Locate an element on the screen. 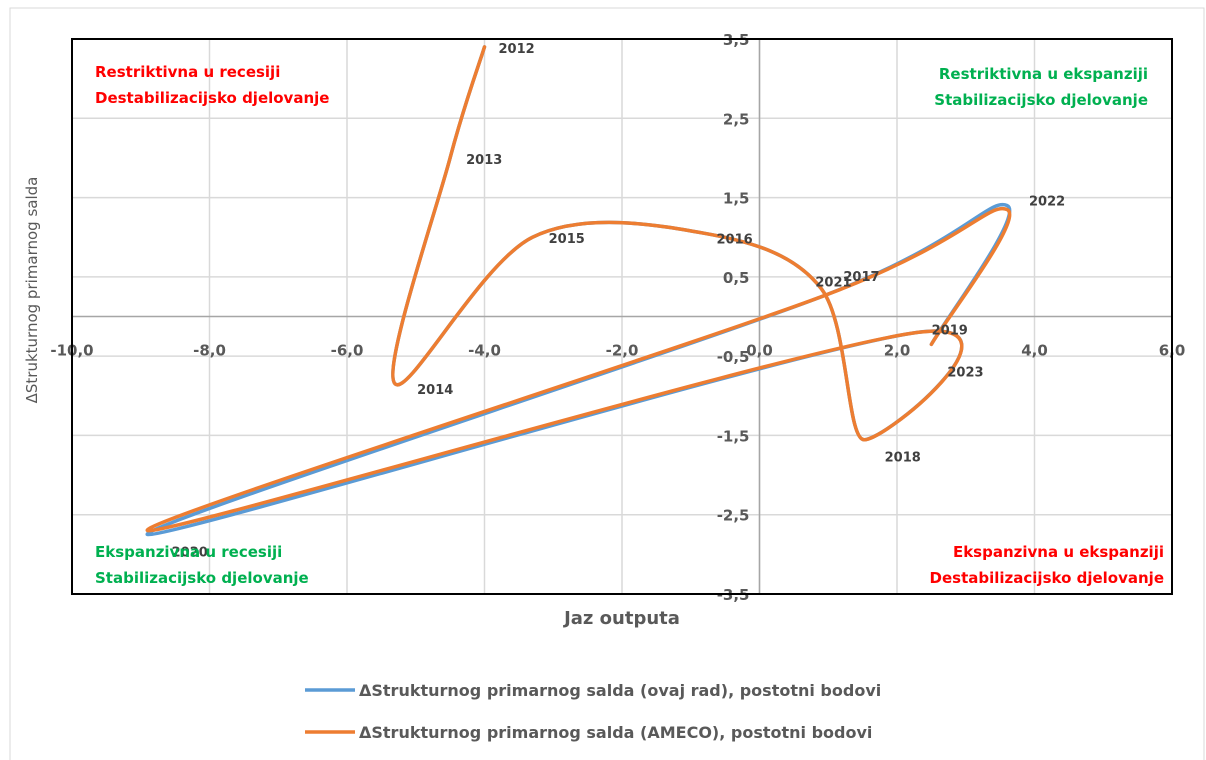 This screenshot has height=760, width=1206. year-label-2022: 2022 is located at coordinates (1047, 201).